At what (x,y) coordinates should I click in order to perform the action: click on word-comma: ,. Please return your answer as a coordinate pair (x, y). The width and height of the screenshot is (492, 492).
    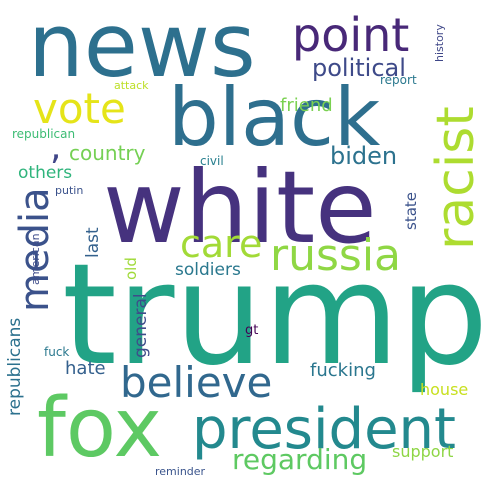
    Looking at the image, I should click on (56, 147).